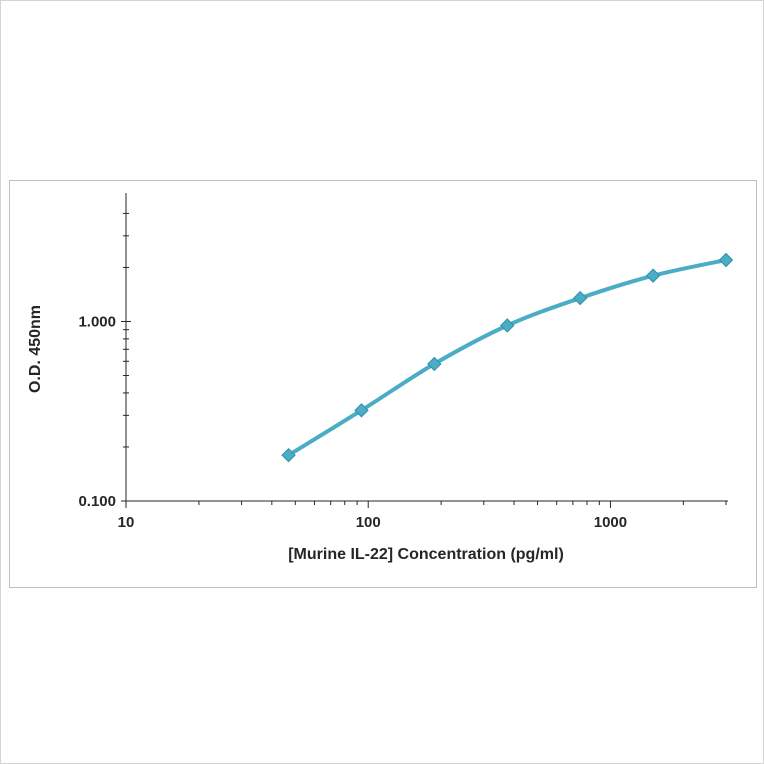 The width and height of the screenshot is (764, 764). I want to click on y-tick-label-1.000: 1.000, so click(97, 321).